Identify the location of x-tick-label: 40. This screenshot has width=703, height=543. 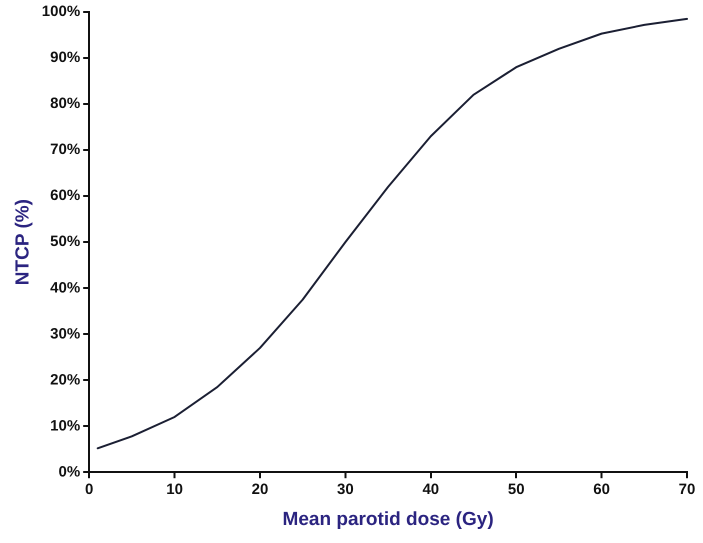
(431, 489).